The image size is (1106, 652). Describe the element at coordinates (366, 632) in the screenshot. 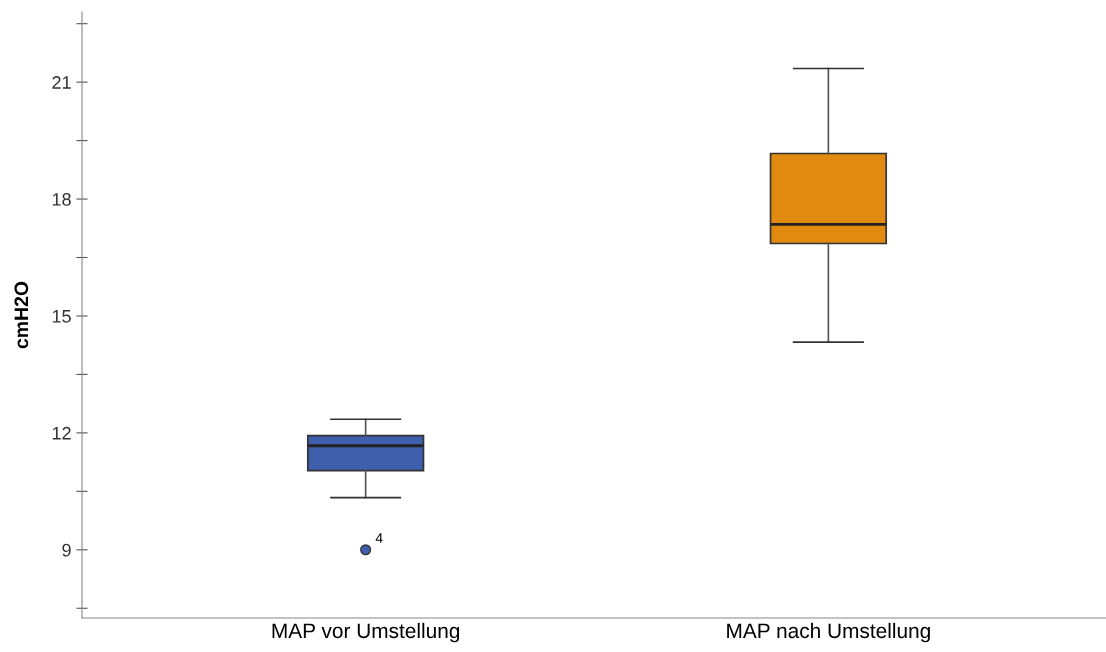

I see `x-tick-label: MAP vor Umstellung` at that location.